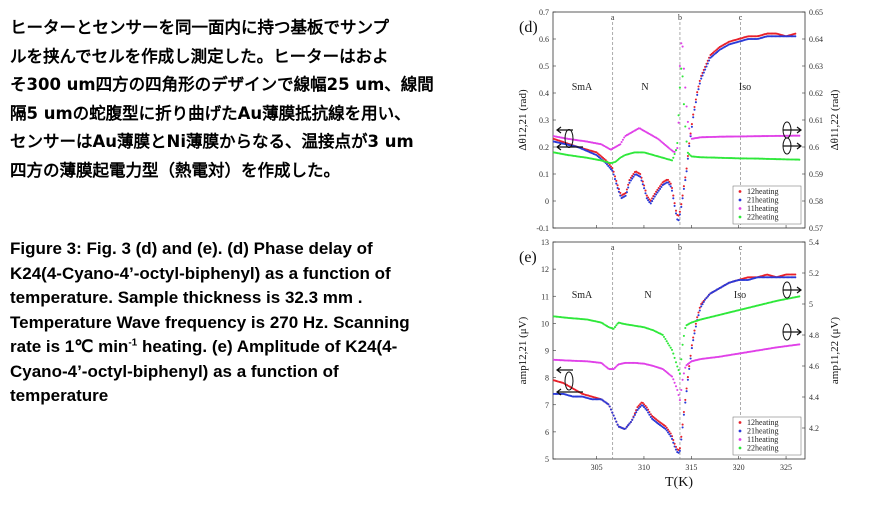 This screenshot has height=508, width=884. I want to click on y-tick-label-right: 0.58, so click(816, 201).